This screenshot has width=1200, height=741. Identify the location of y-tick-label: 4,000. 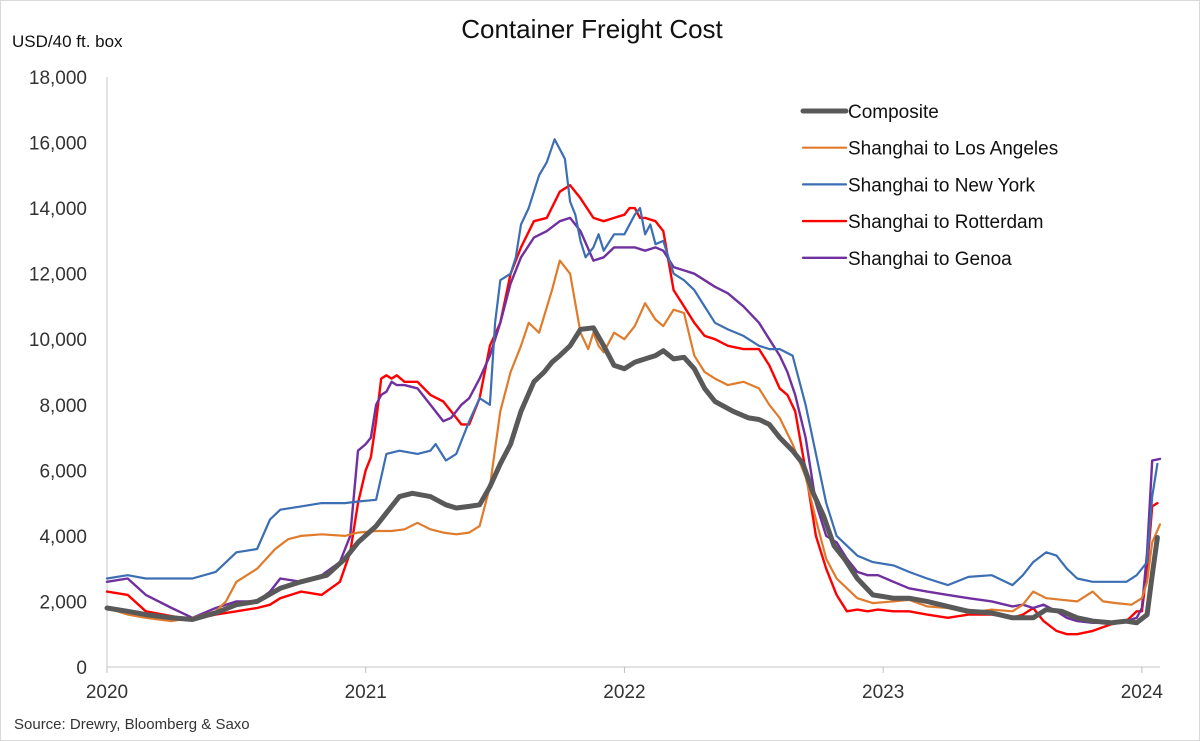
(63, 537).